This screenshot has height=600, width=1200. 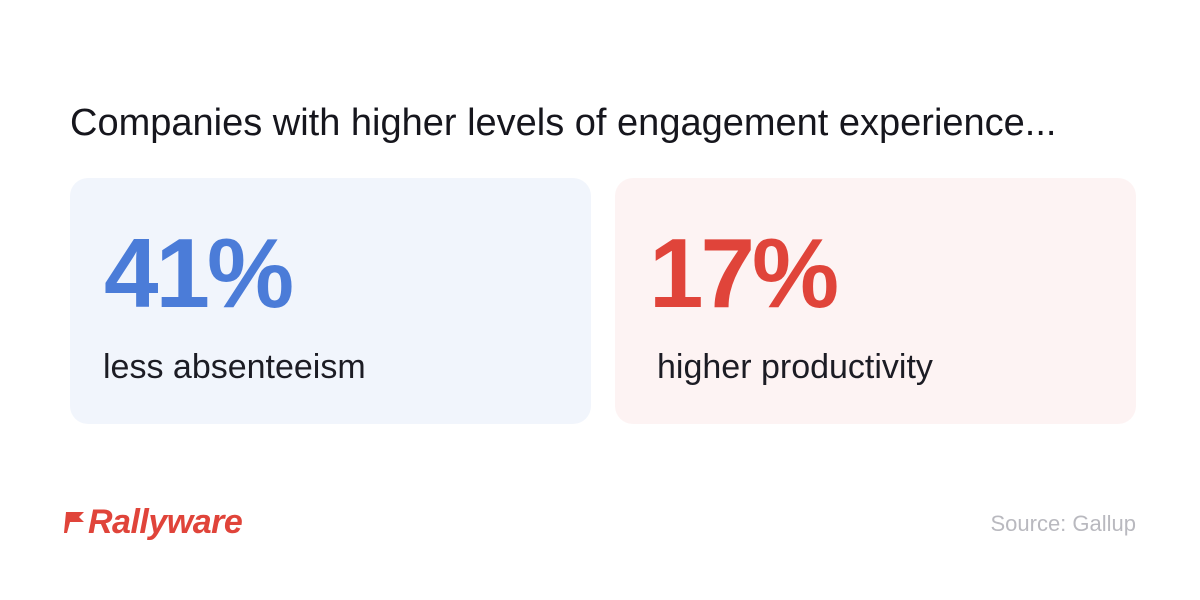 I want to click on stat-value: 41%, so click(x=199, y=273).